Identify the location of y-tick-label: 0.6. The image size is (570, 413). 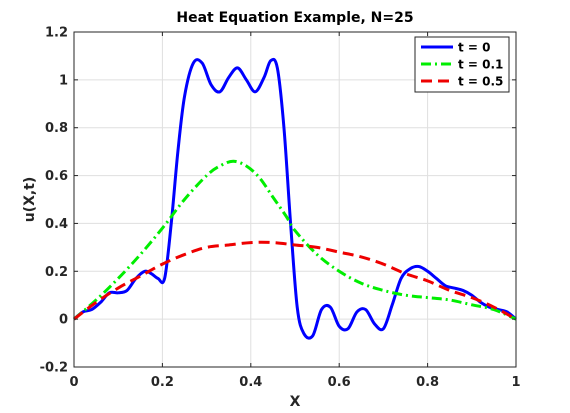
(56, 176).